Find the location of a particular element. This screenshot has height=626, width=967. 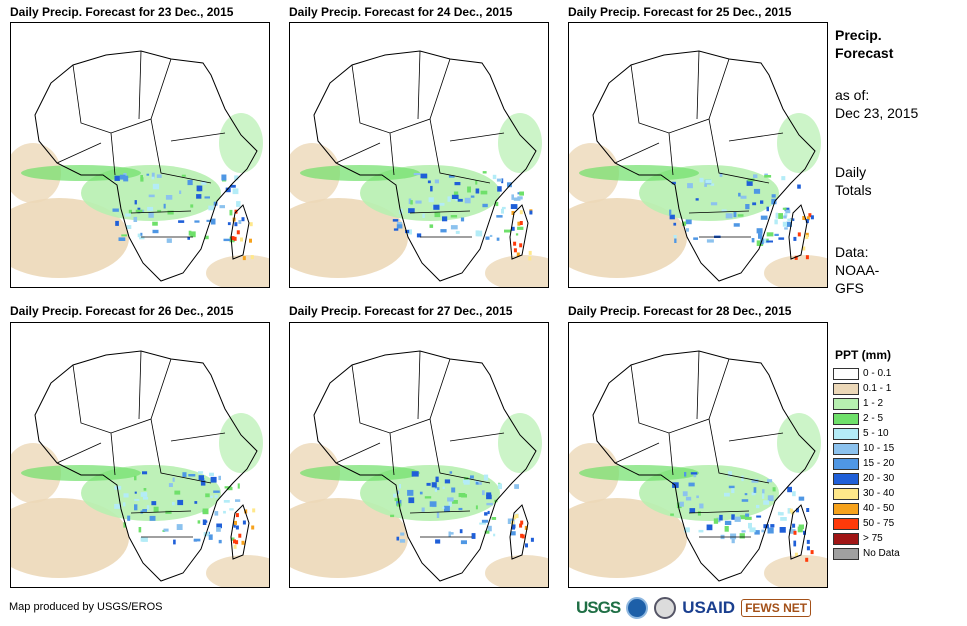

legend-label: 0 - 0.1 is located at coordinates (877, 373).